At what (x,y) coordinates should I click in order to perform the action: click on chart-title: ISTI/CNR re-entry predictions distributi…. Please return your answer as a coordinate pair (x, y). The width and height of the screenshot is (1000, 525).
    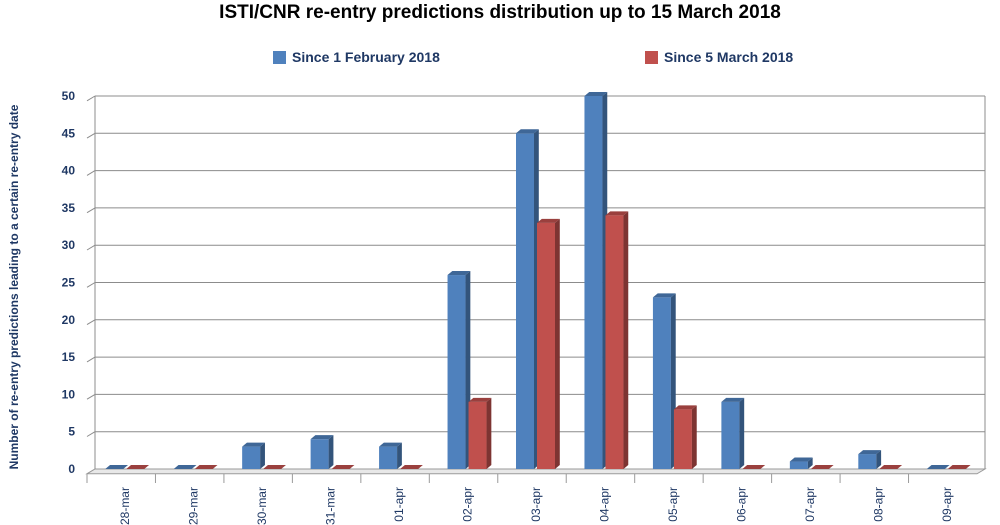
    Looking at the image, I should click on (500, 12).